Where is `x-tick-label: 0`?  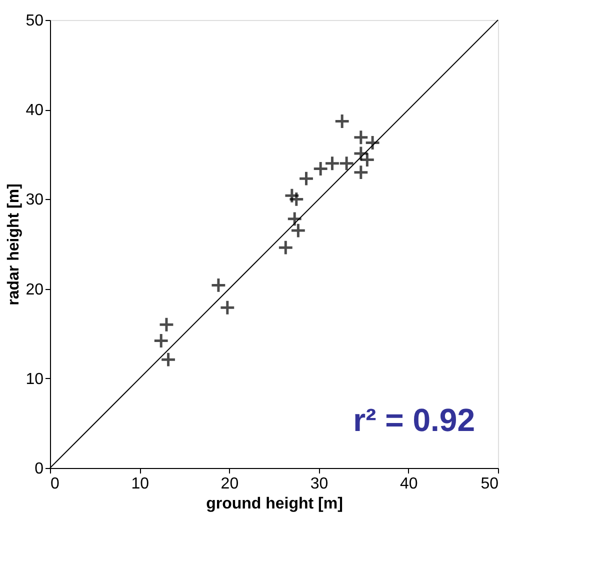 x-tick-label: 0 is located at coordinates (55, 484).